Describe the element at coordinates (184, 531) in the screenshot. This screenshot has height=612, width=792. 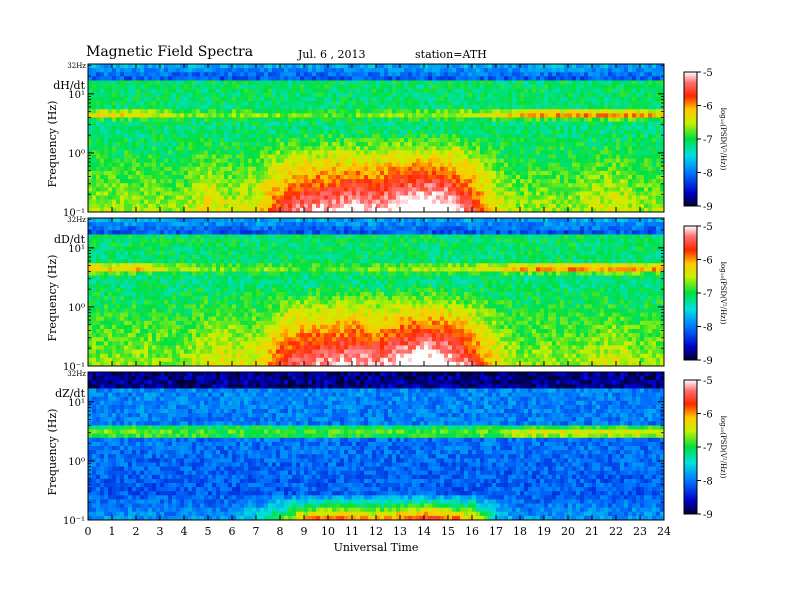
I see `x-tick-label: 4` at that location.